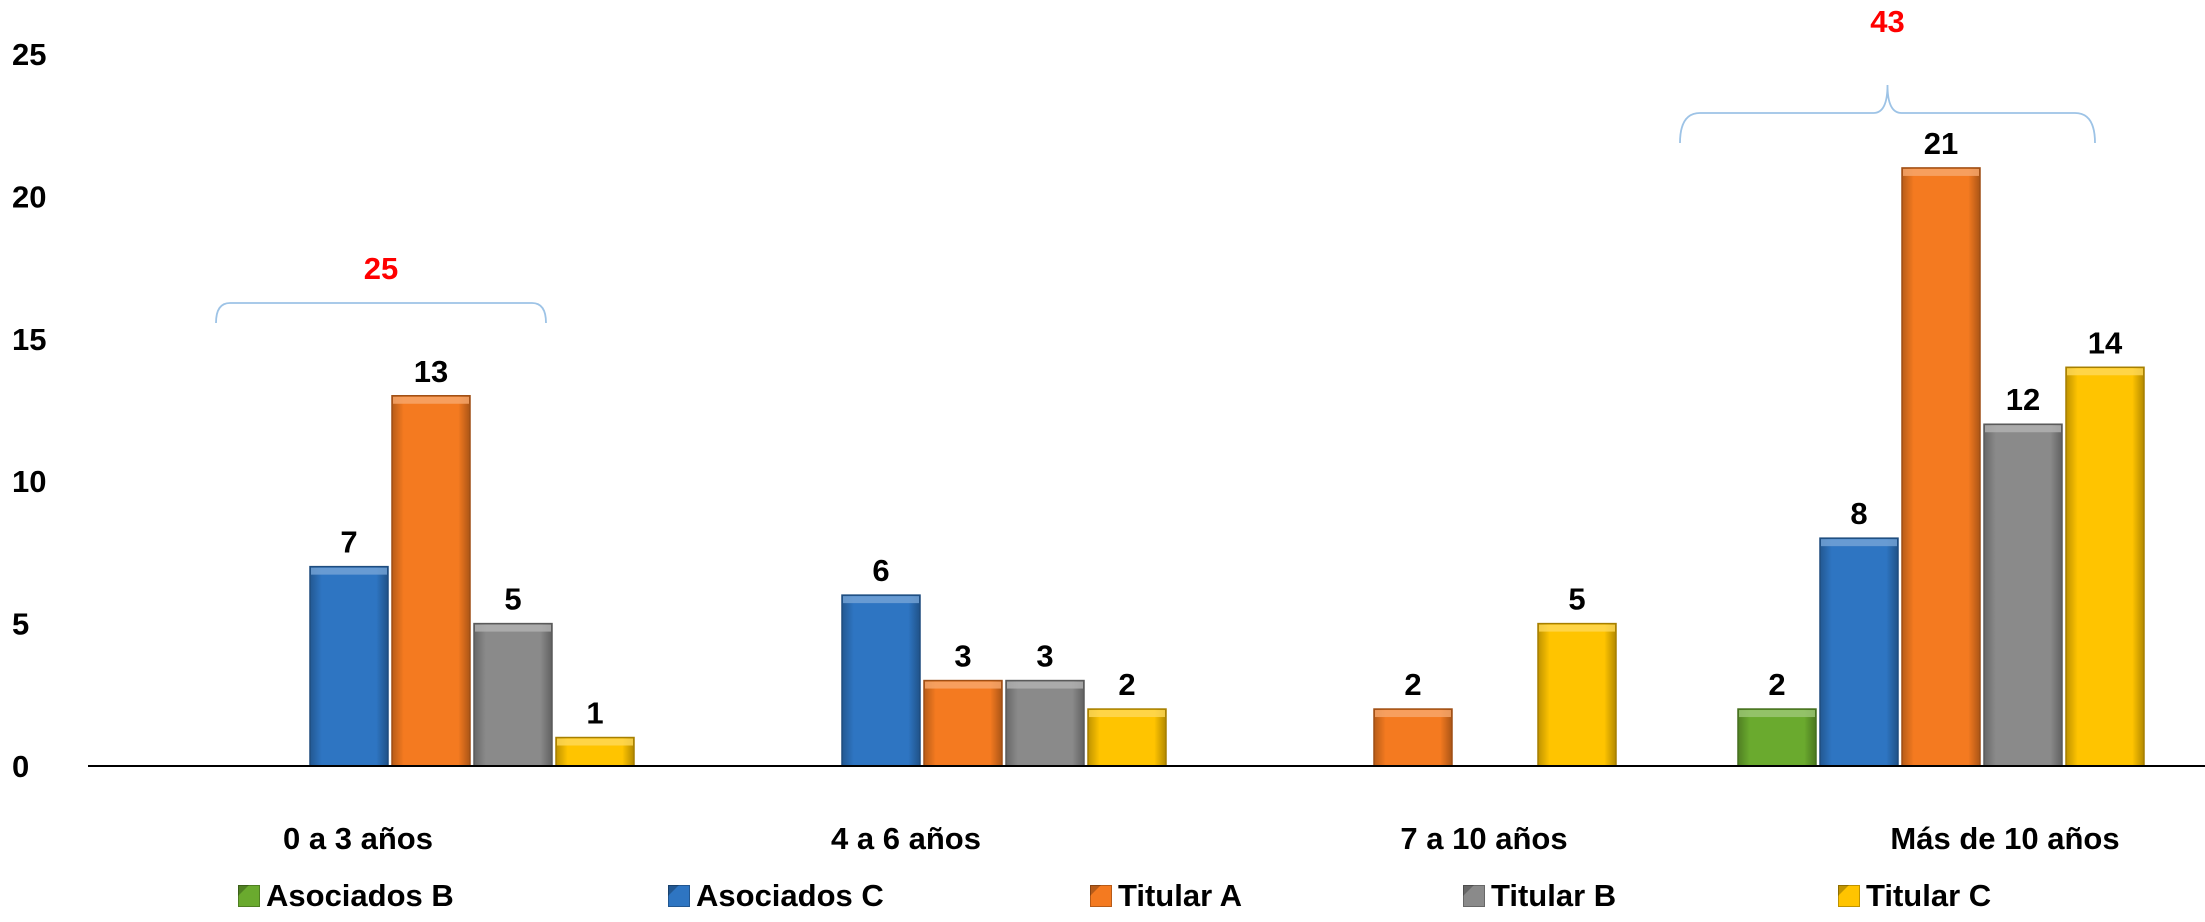  I want to click on legend-label: Asociados C, so click(790, 895).